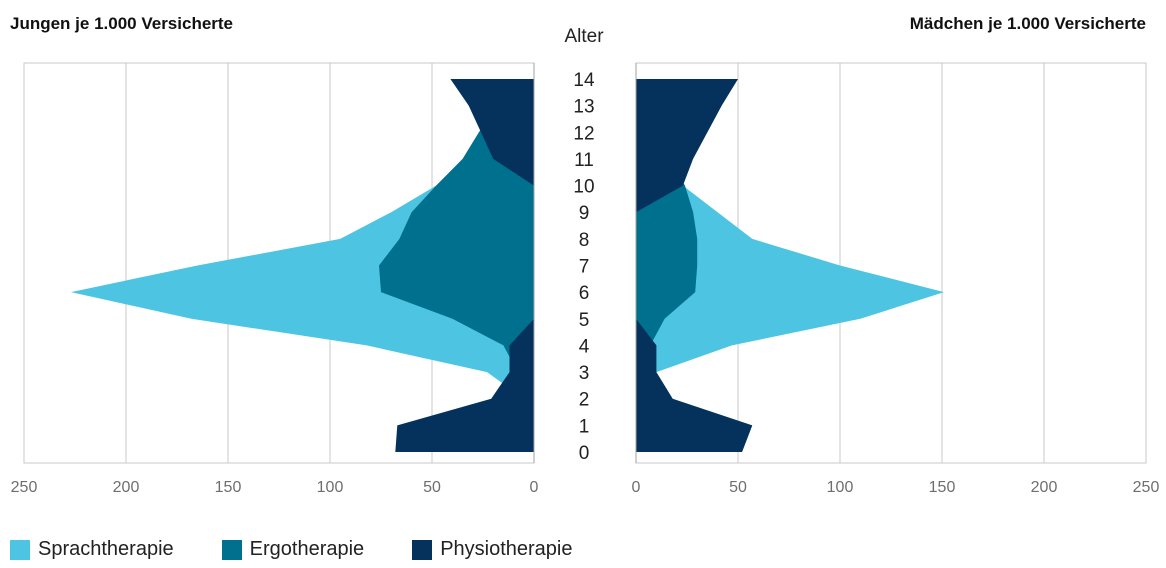  I want to click on tick-label-left-50: 50, so click(432, 487).